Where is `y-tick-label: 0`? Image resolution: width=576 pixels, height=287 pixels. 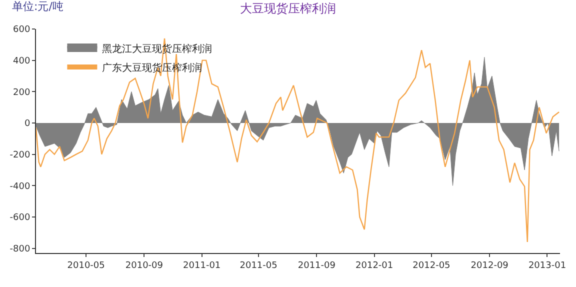 y-tick-label: 0 is located at coordinates (27, 124).